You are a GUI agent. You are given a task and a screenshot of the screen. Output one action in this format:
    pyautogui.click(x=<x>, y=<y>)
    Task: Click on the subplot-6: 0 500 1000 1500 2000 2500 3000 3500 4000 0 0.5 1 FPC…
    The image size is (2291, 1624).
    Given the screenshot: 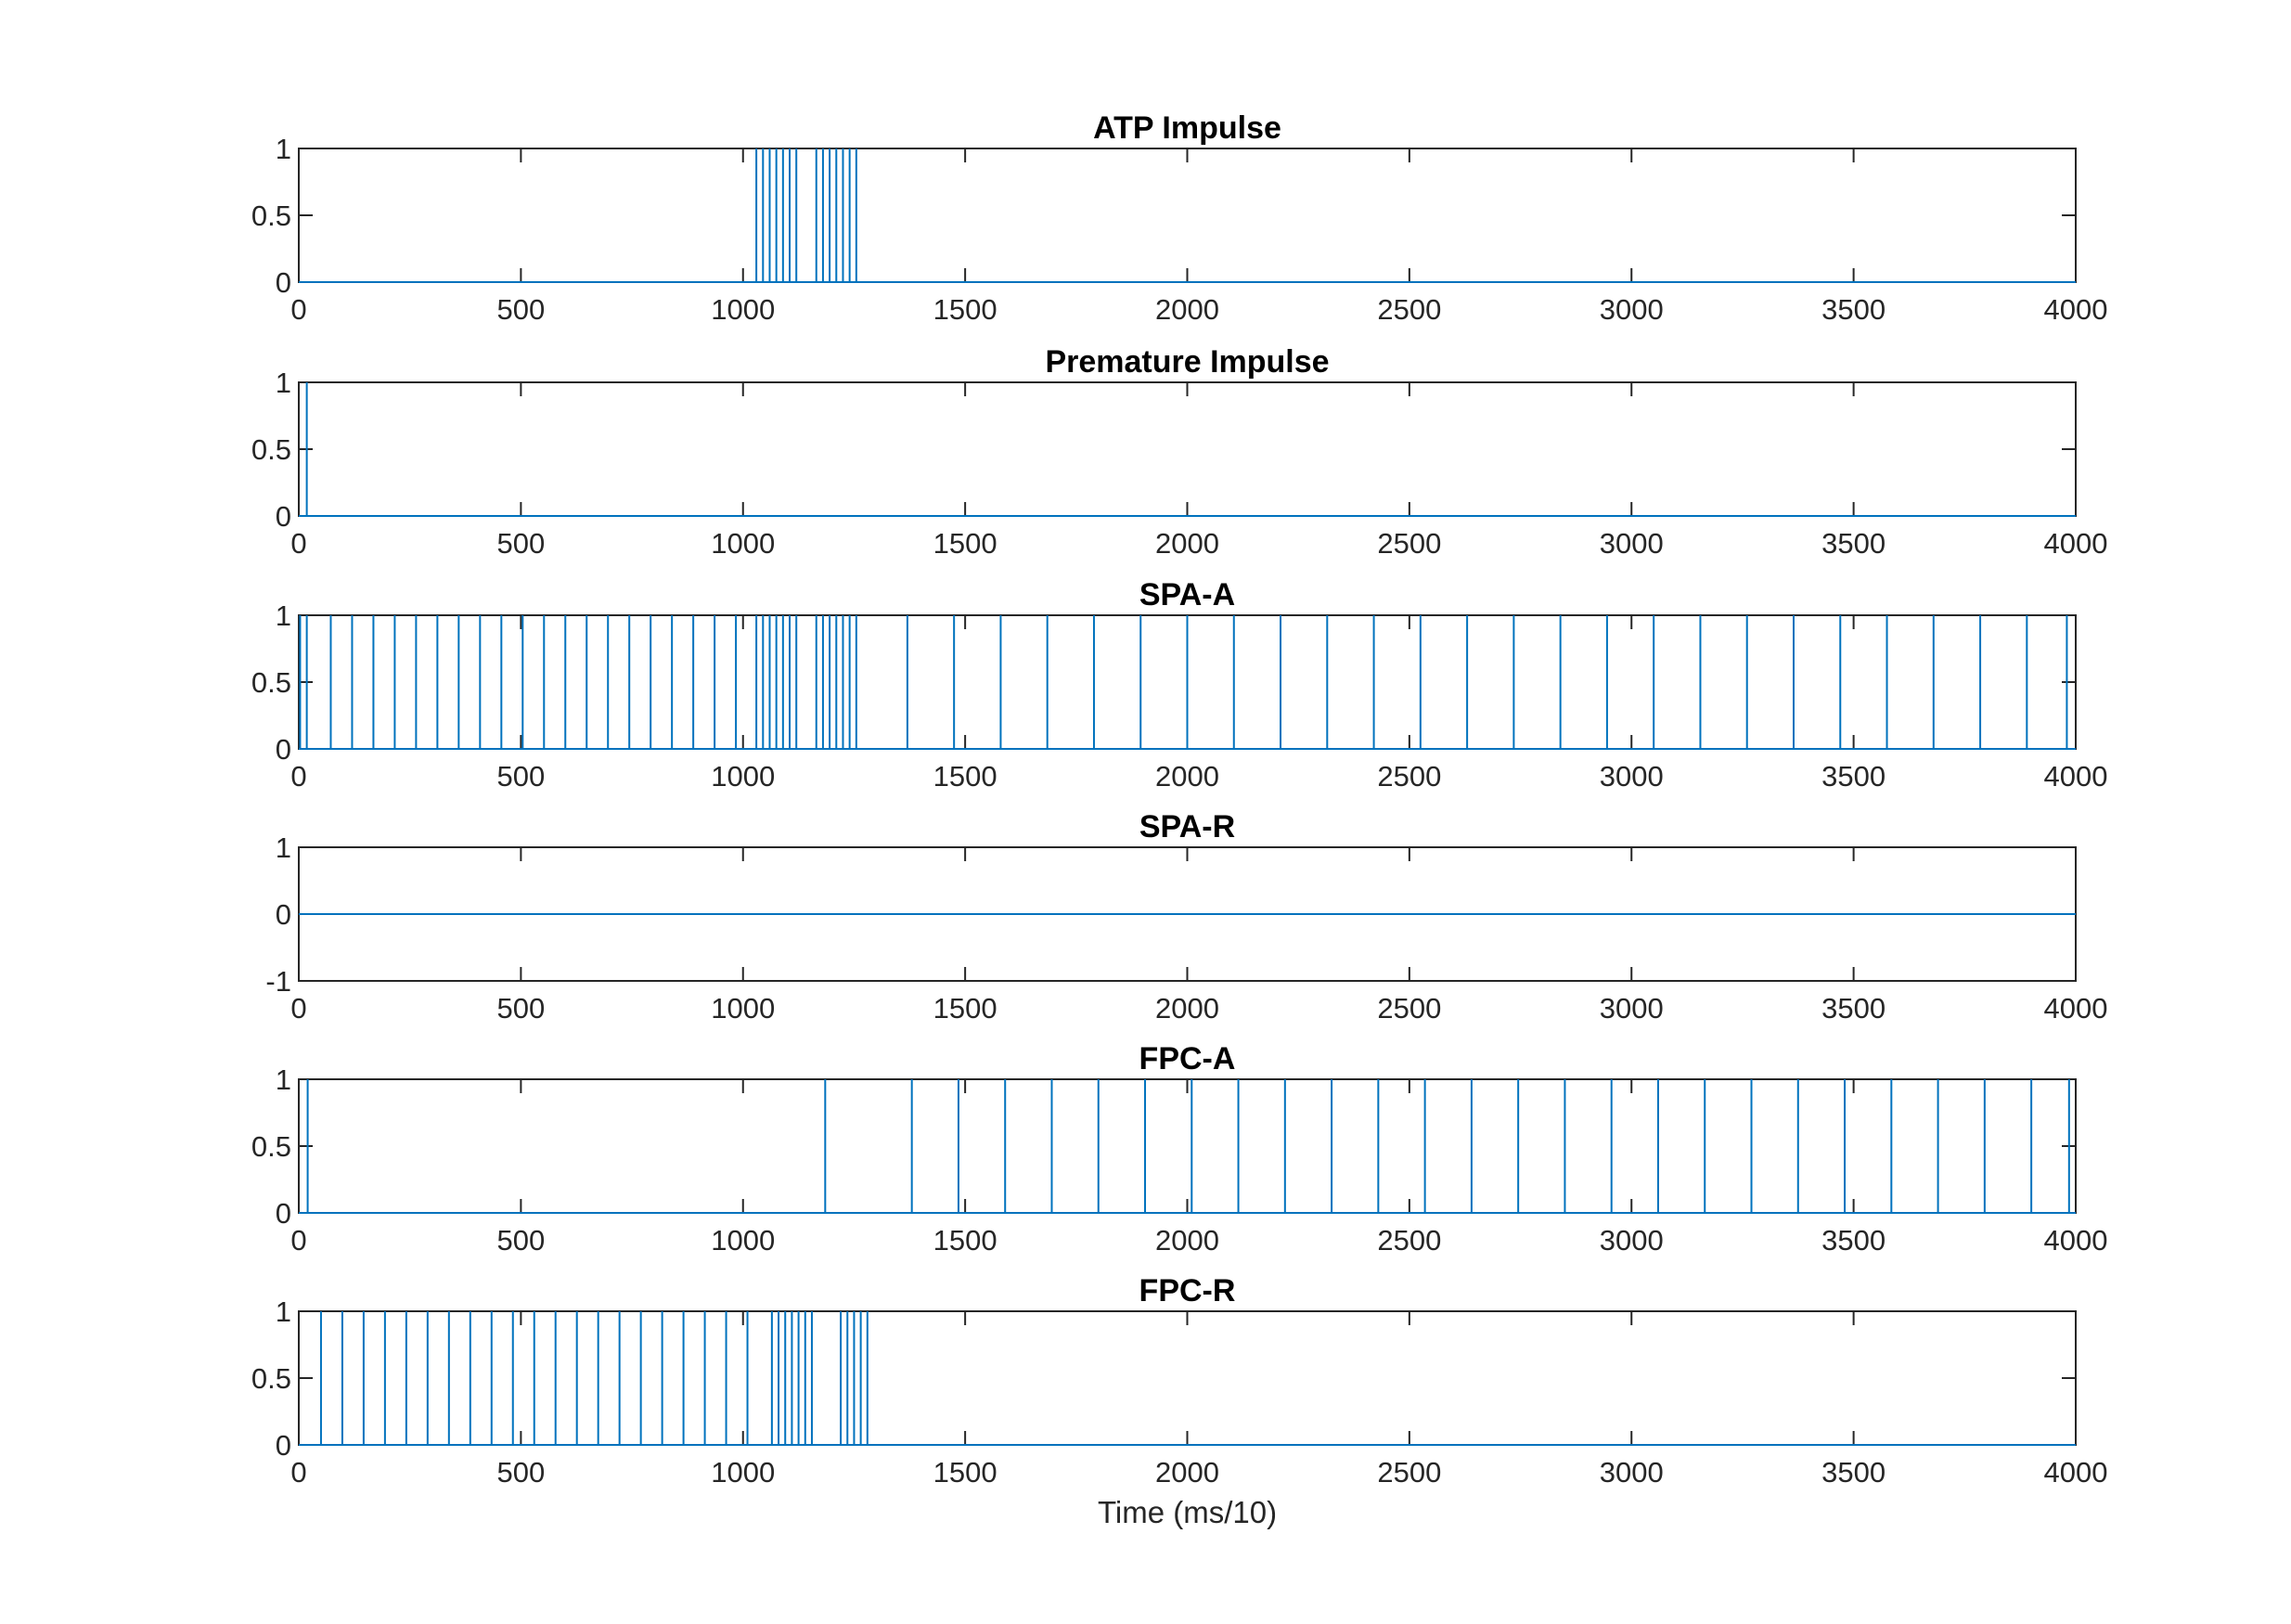 What is the action you would take?
    pyautogui.click(x=1179, y=1401)
    